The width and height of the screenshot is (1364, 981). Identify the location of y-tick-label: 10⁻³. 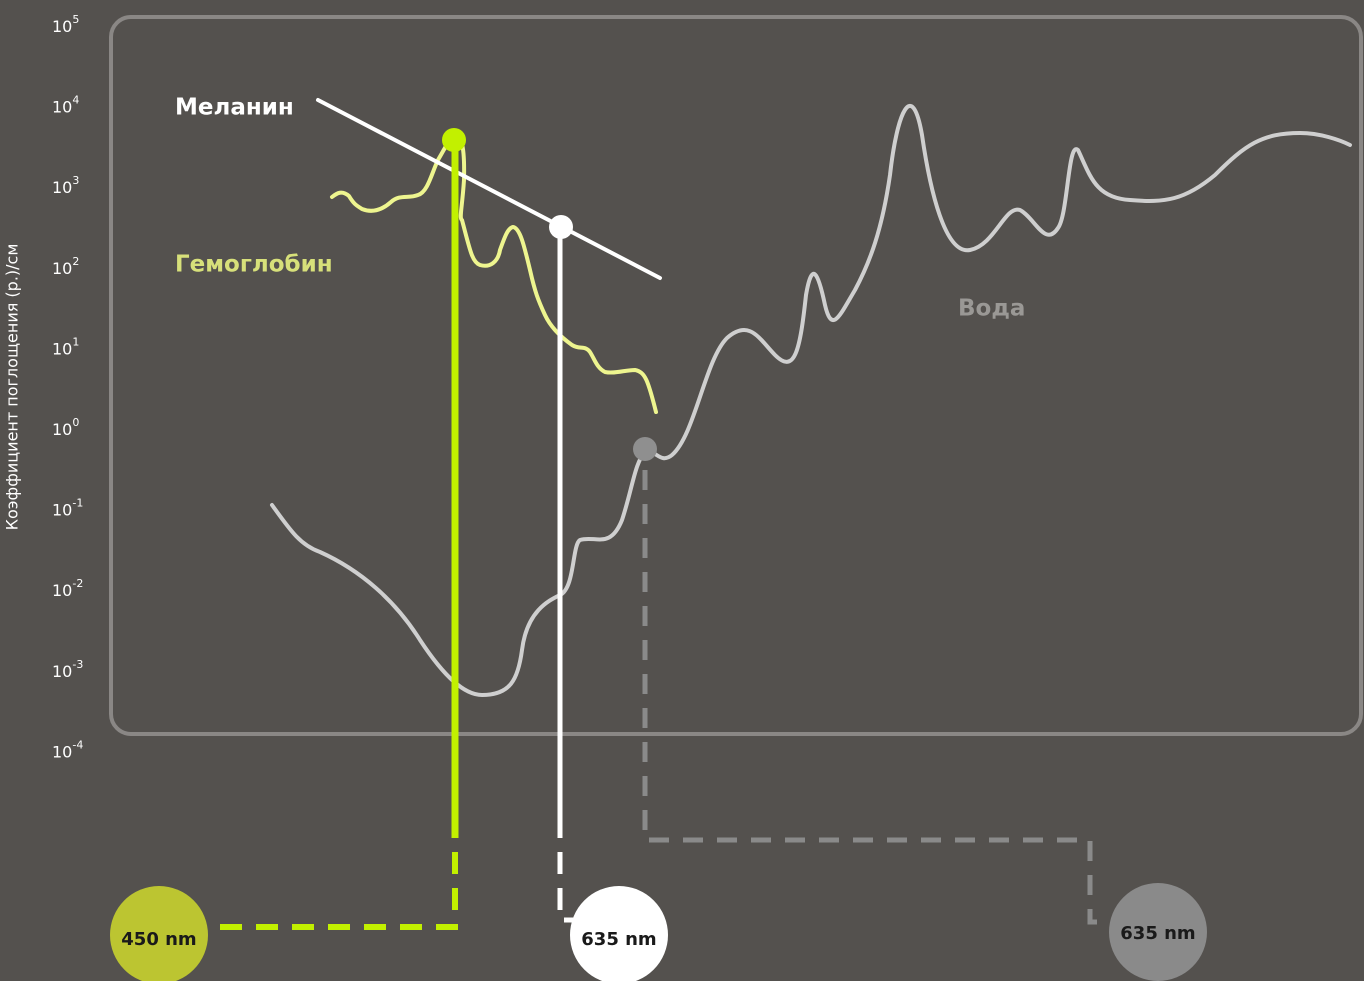
(67, 669).